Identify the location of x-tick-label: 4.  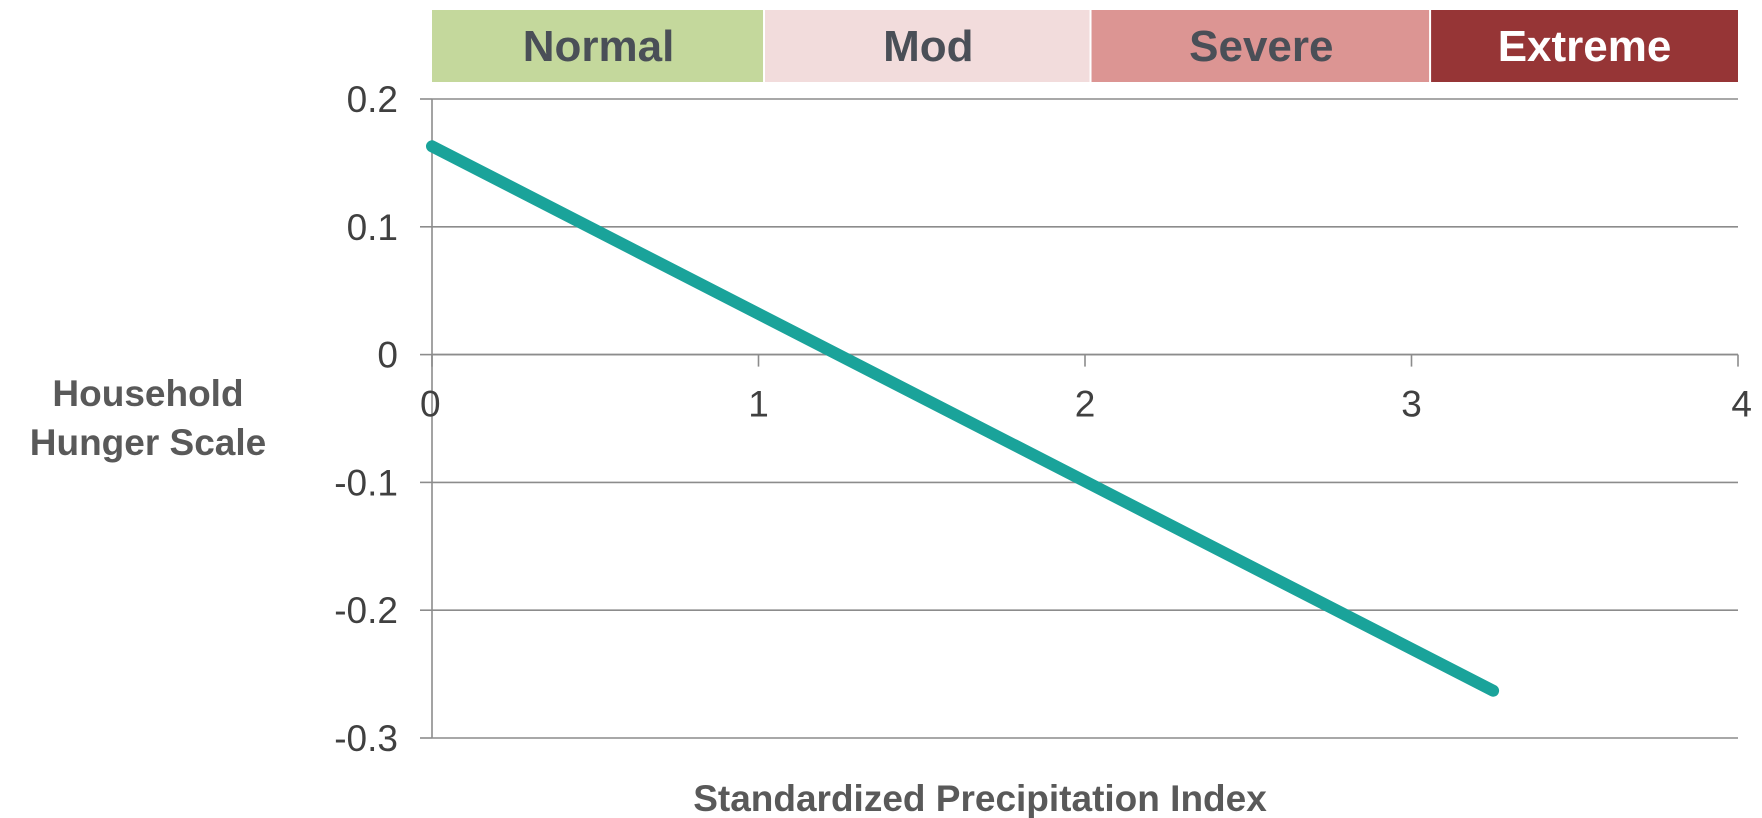
(1741, 404).